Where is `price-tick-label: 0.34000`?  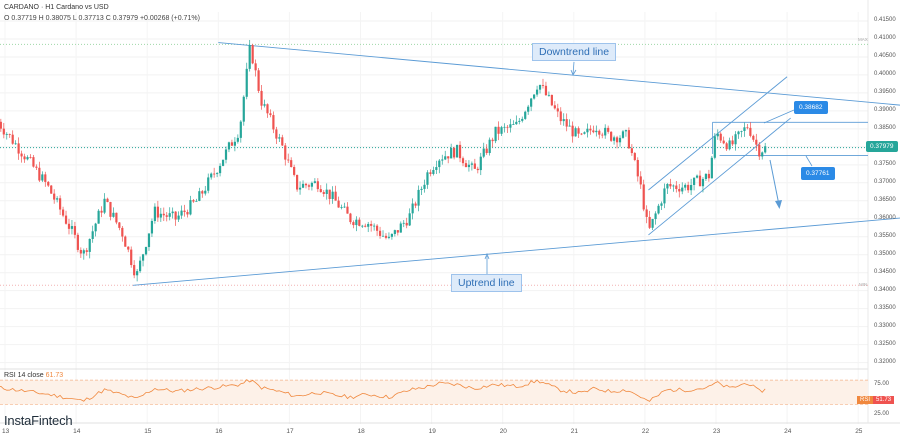 price-tick-label: 0.34000 is located at coordinates (885, 289).